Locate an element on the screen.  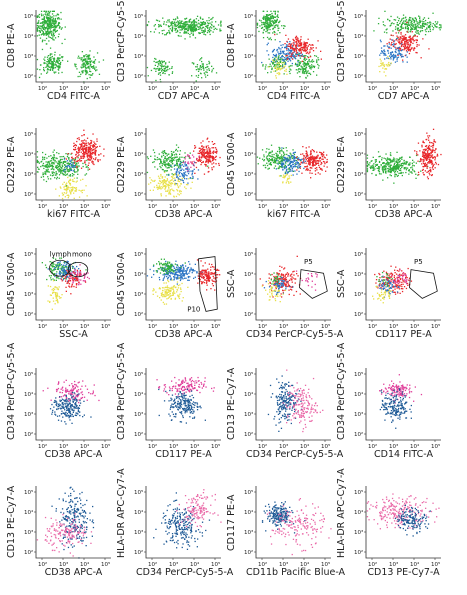
axis-lines is located at coordinates (73, 46).